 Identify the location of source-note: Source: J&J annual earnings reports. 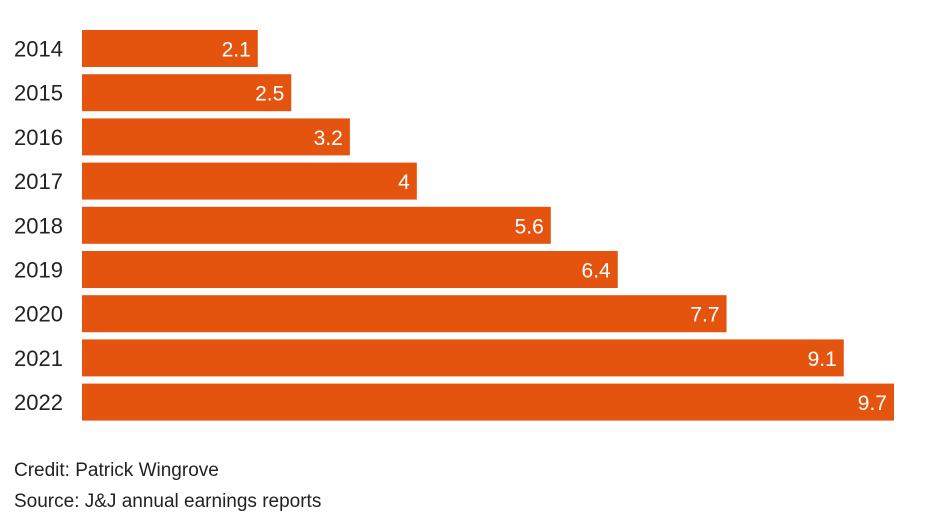
(168, 501).